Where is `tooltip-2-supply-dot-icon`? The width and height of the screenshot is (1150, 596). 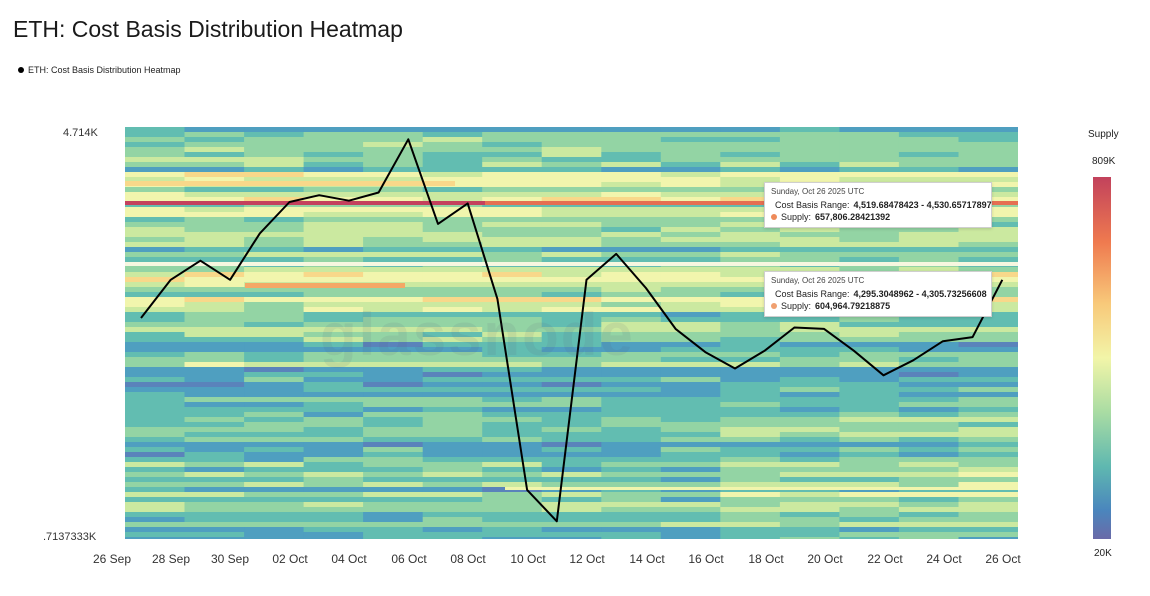
tooltip-2-supply-dot-icon is located at coordinates (774, 306).